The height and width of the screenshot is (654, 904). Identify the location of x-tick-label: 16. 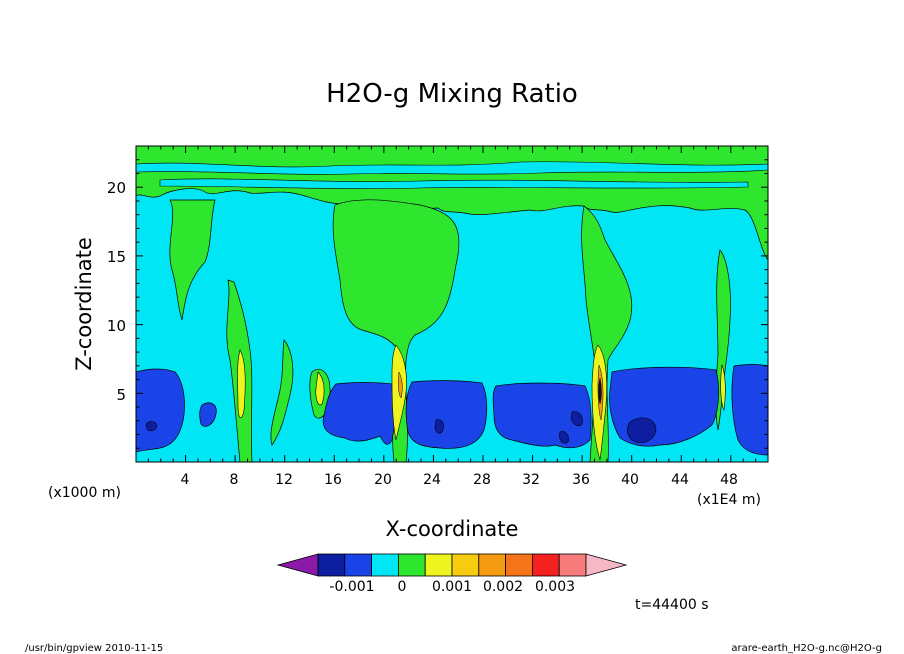
(333, 480).